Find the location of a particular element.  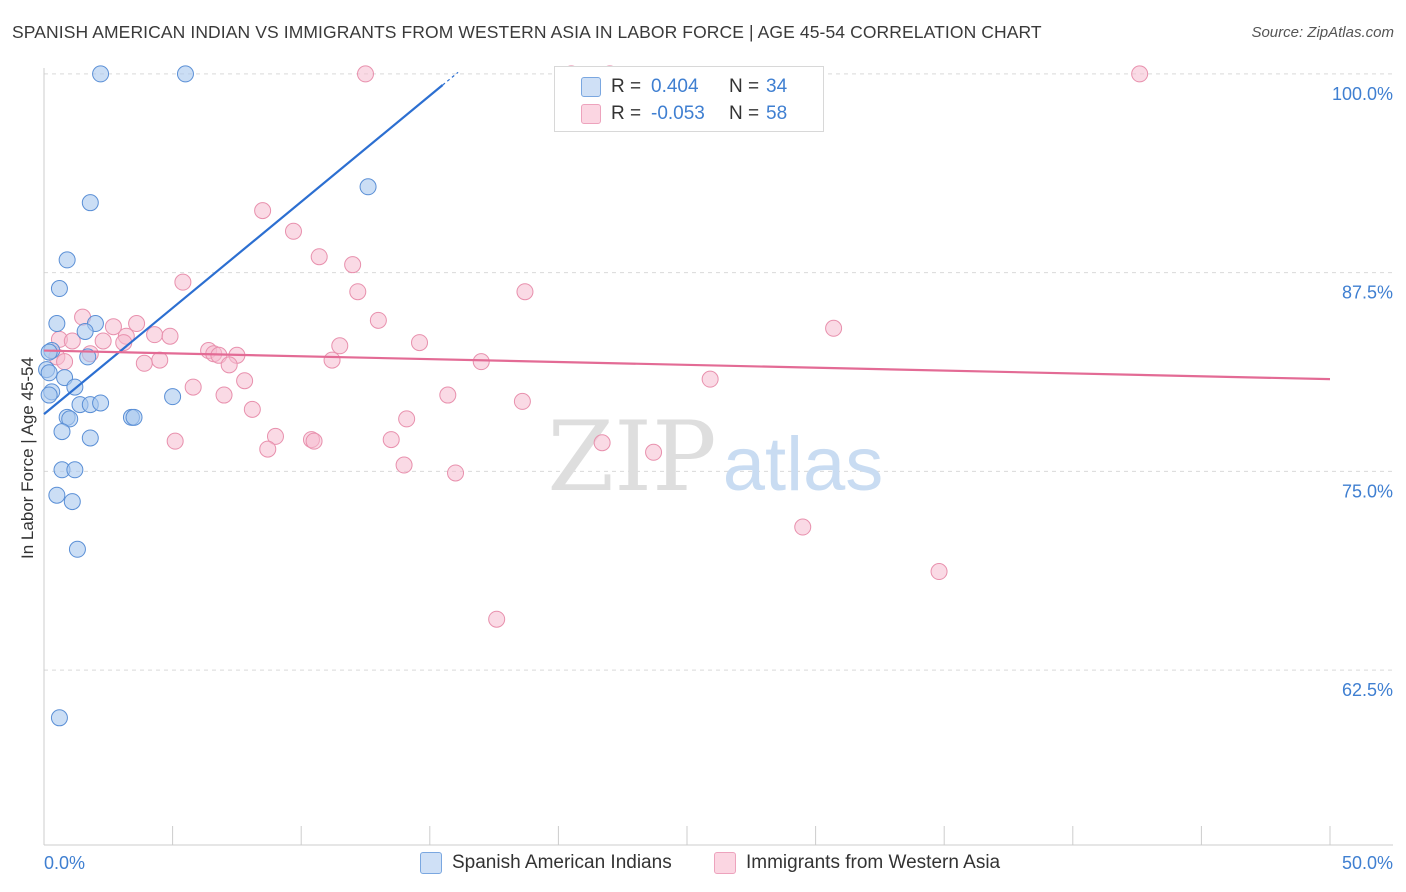

trend-line-spanish is located at coordinates (243, 249).